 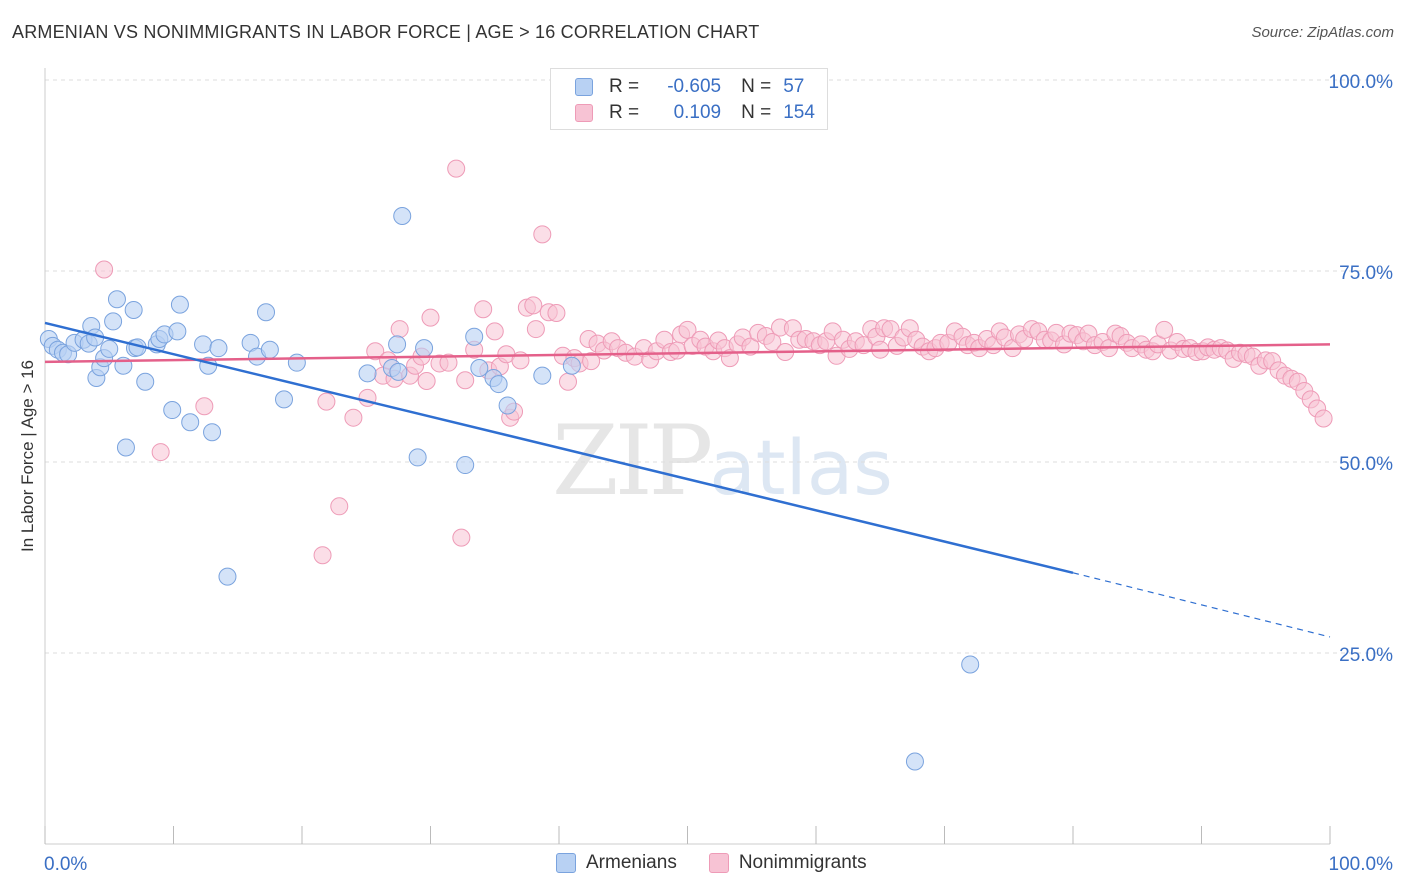 I want to click on legend-label-armenians: Armenians, so click(x=631, y=862).